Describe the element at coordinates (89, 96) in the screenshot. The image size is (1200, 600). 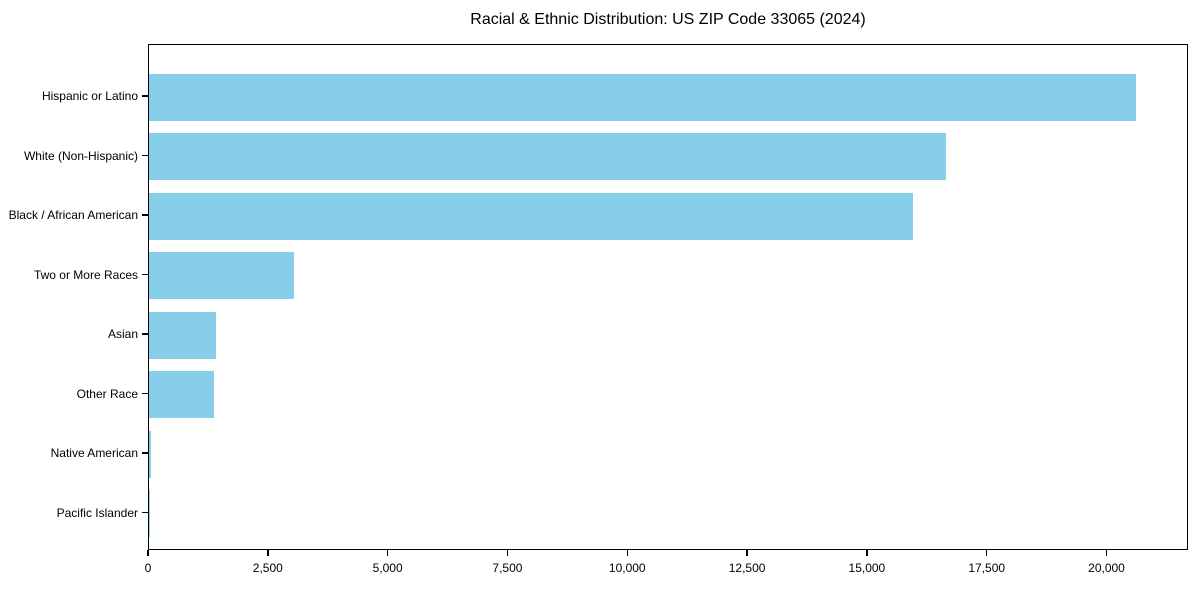
I see `y-tick-label: Hispanic or Latino` at that location.